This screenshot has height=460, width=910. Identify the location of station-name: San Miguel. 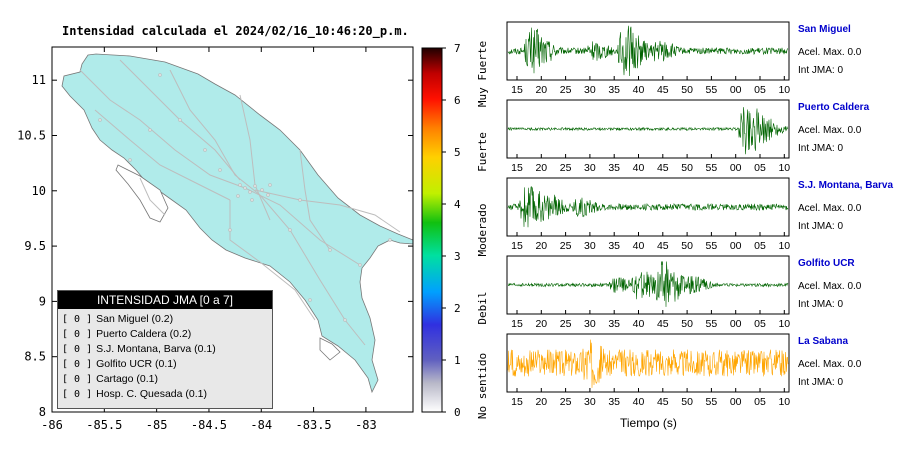
(824, 29).